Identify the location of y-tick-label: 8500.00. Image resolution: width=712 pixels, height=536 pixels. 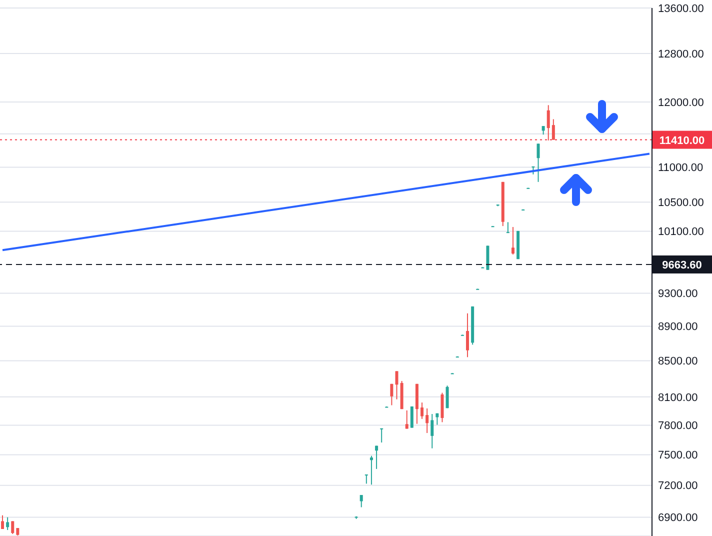
(678, 362).